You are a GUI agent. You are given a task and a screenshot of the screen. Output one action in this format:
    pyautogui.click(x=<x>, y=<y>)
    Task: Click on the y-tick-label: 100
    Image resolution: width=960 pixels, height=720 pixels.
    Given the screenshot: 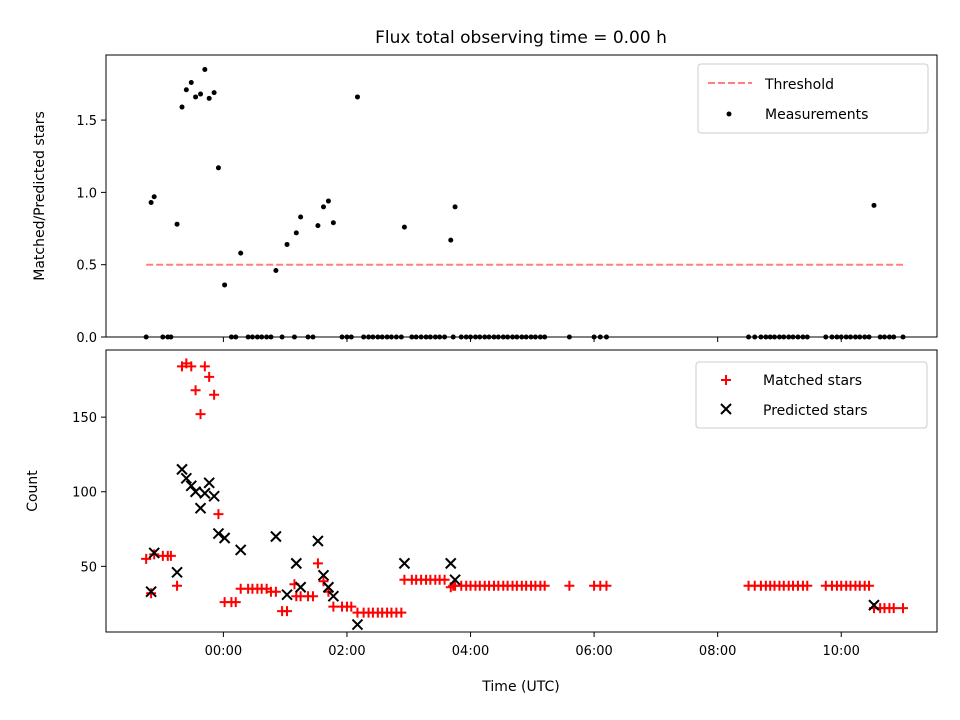 What is the action you would take?
    pyautogui.click(x=84, y=493)
    